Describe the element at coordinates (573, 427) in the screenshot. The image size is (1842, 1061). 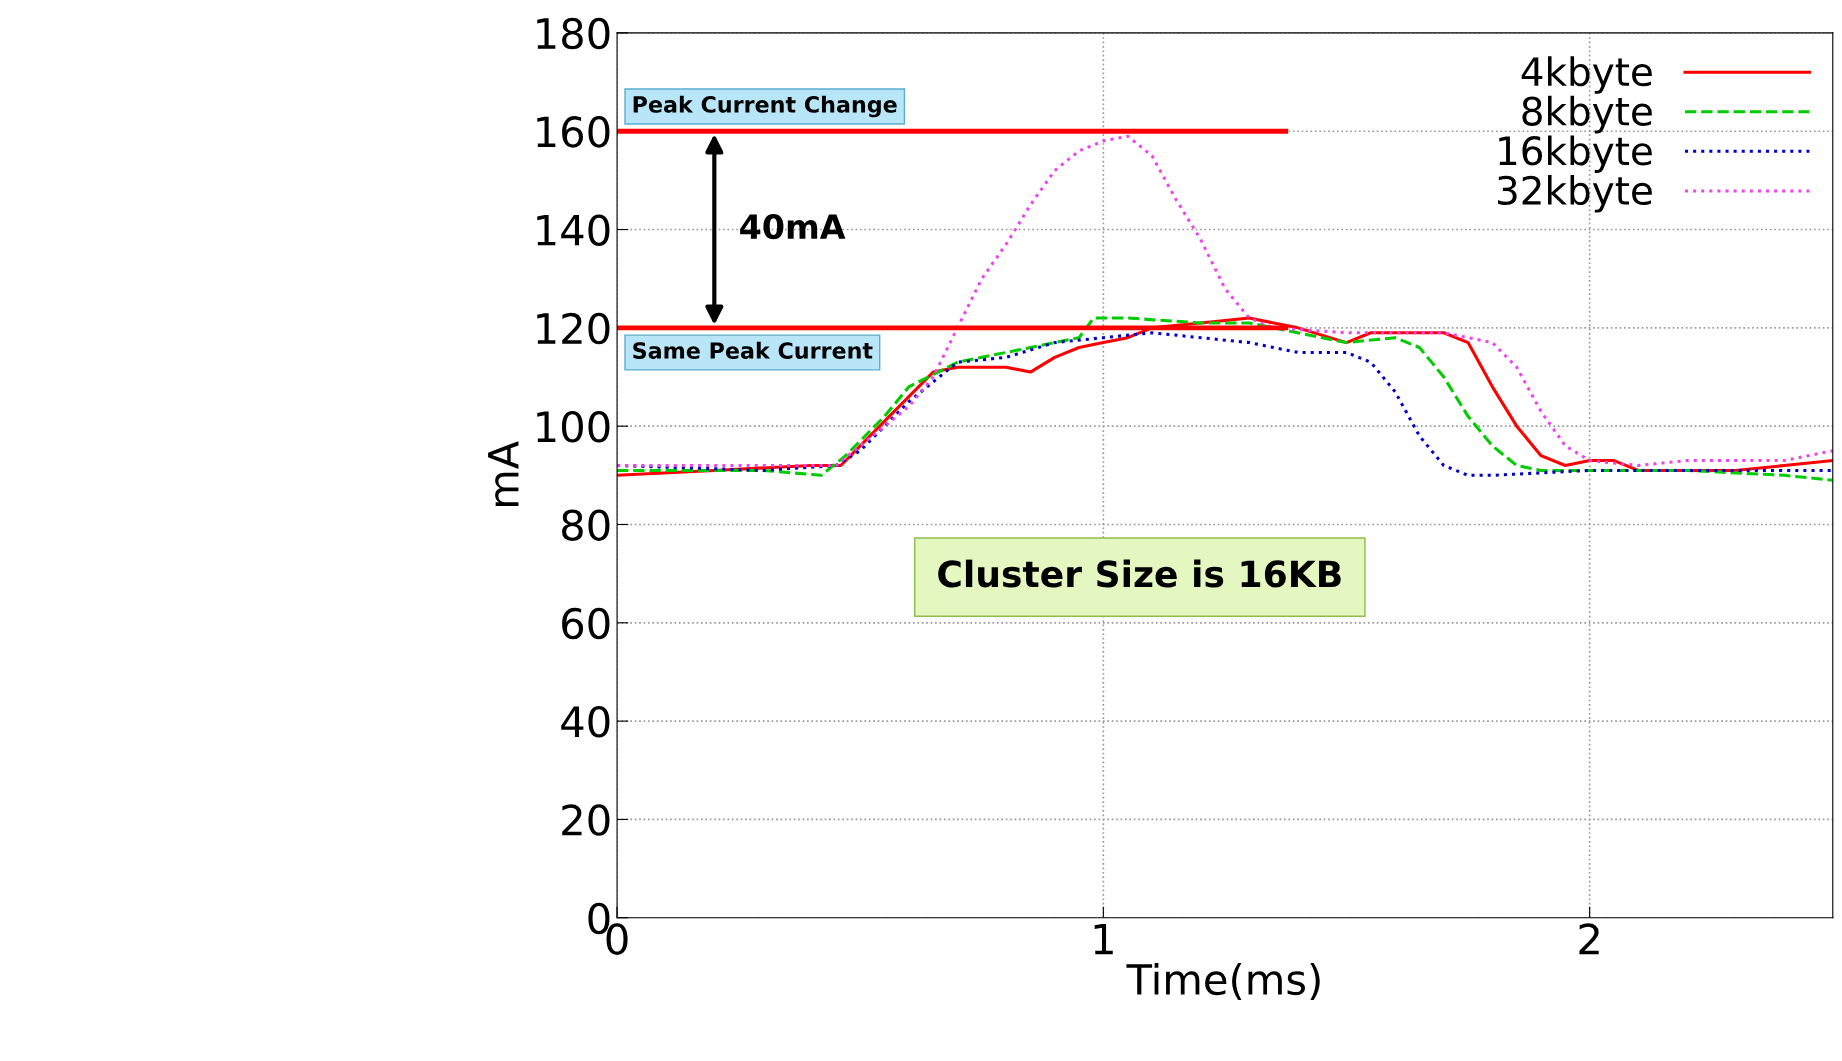
I see `y-tick-label: 100` at that location.